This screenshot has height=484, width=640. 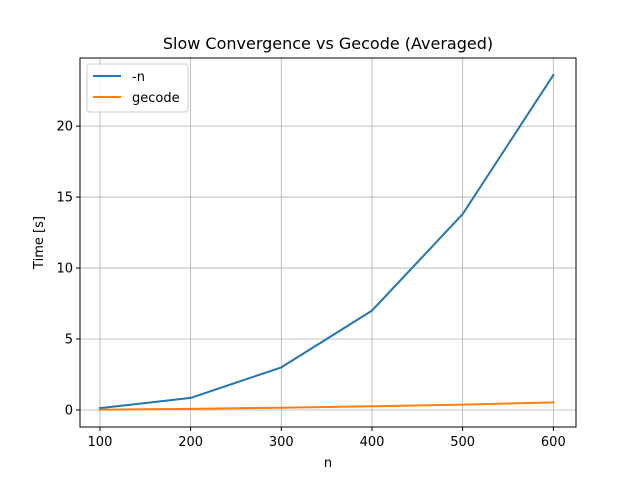 What do you see at coordinates (190, 442) in the screenshot?
I see `x-tick-label: 200` at bounding box center [190, 442].